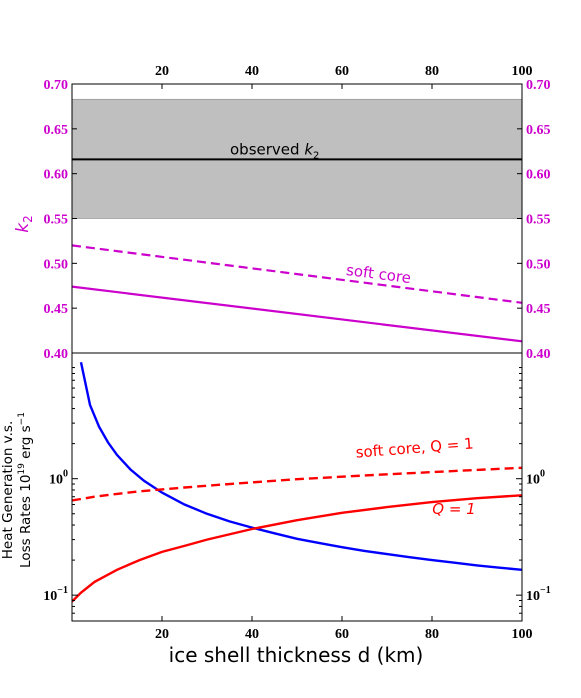 Image resolution: width=581 pixels, height=698 pixels. What do you see at coordinates (538, 354) in the screenshot?
I see `top-y-tick-label-right: 0.40` at bounding box center [538, 354].